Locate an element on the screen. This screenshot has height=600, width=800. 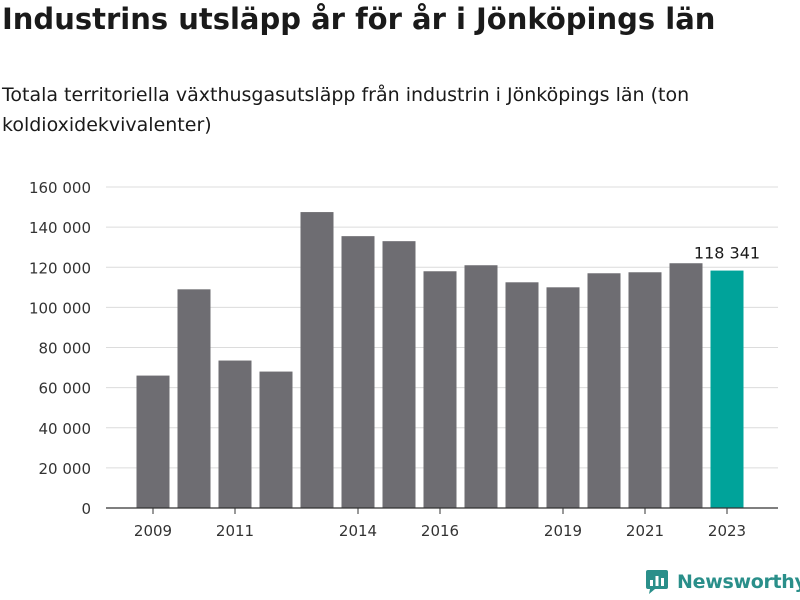
bar-2015 is located at coordinates (399, 374).